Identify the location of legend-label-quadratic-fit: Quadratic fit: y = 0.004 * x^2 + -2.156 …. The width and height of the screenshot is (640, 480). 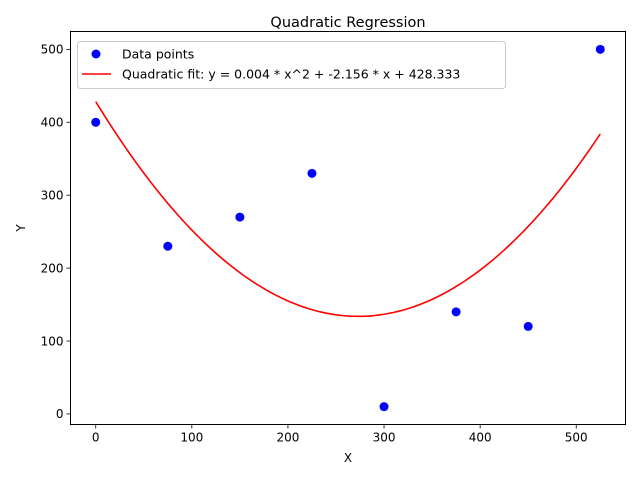
(291, 74).